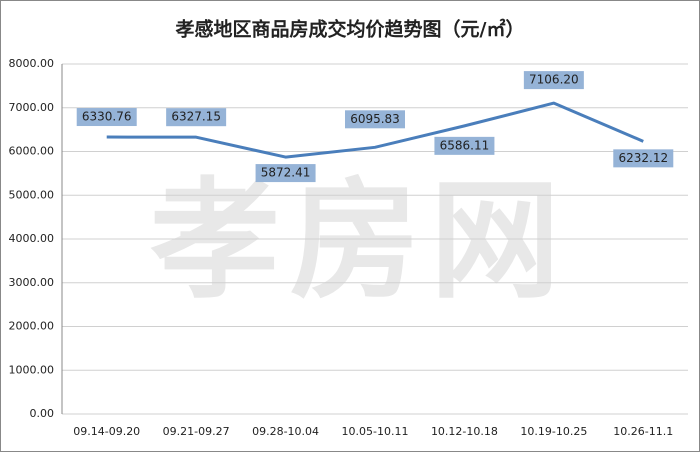 This screenshot has height=452, width=700. Describe the element at coordinates (106, 431) in the screenshot. I see `x-tick-label: 09.14-09.20` at that location.